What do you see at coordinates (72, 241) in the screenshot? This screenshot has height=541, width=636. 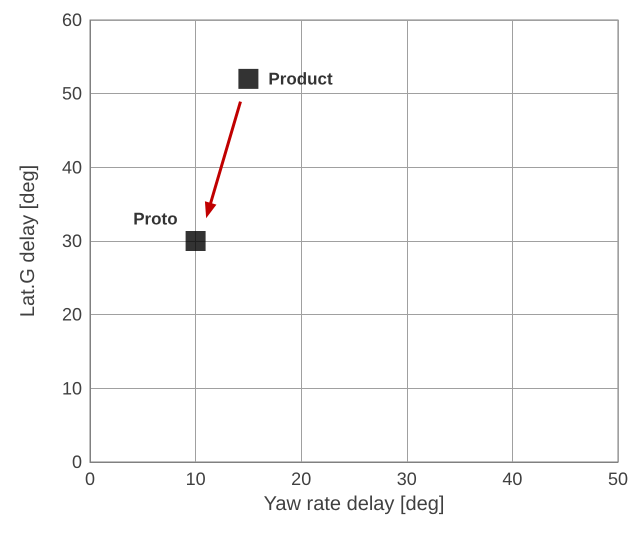 I see `y-tick-label: 30` at bounding box center [72, 241].